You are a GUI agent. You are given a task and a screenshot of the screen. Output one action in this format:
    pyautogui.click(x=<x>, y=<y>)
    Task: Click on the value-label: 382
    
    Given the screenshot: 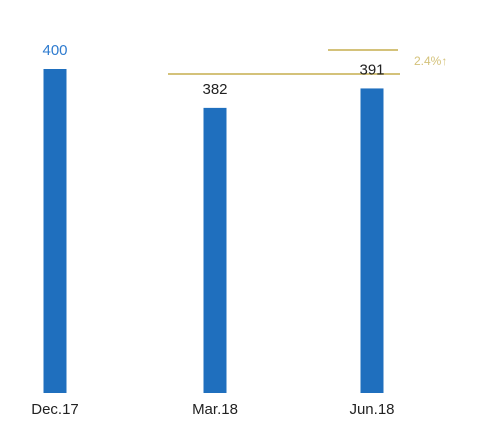 What is the action you would take?
    pyautogui.click(x=214, y=89)
    